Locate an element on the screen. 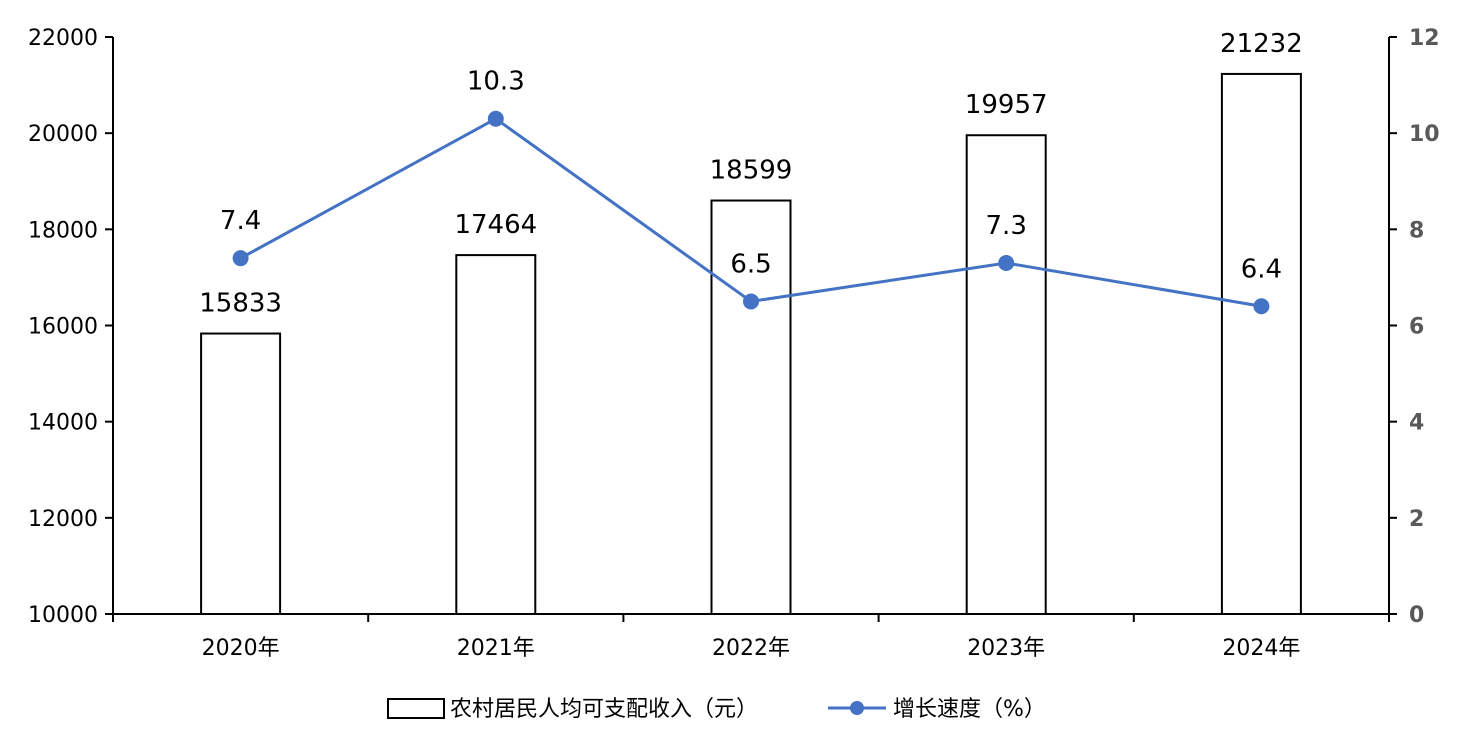  x-category-label: 2023年 is located at coordinates (1006, 648).